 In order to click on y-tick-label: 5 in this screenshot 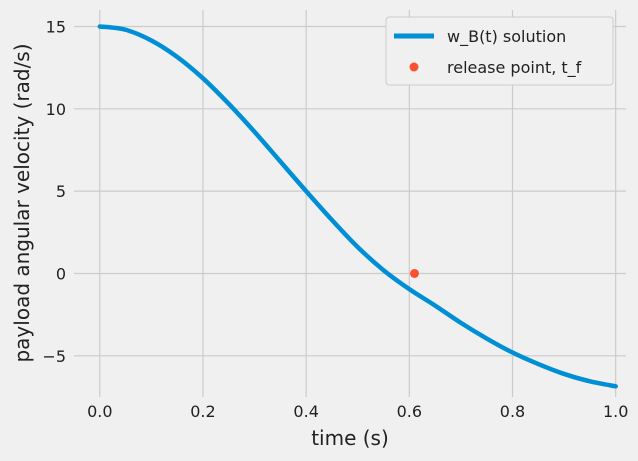, I will do `click(61, 191)`.